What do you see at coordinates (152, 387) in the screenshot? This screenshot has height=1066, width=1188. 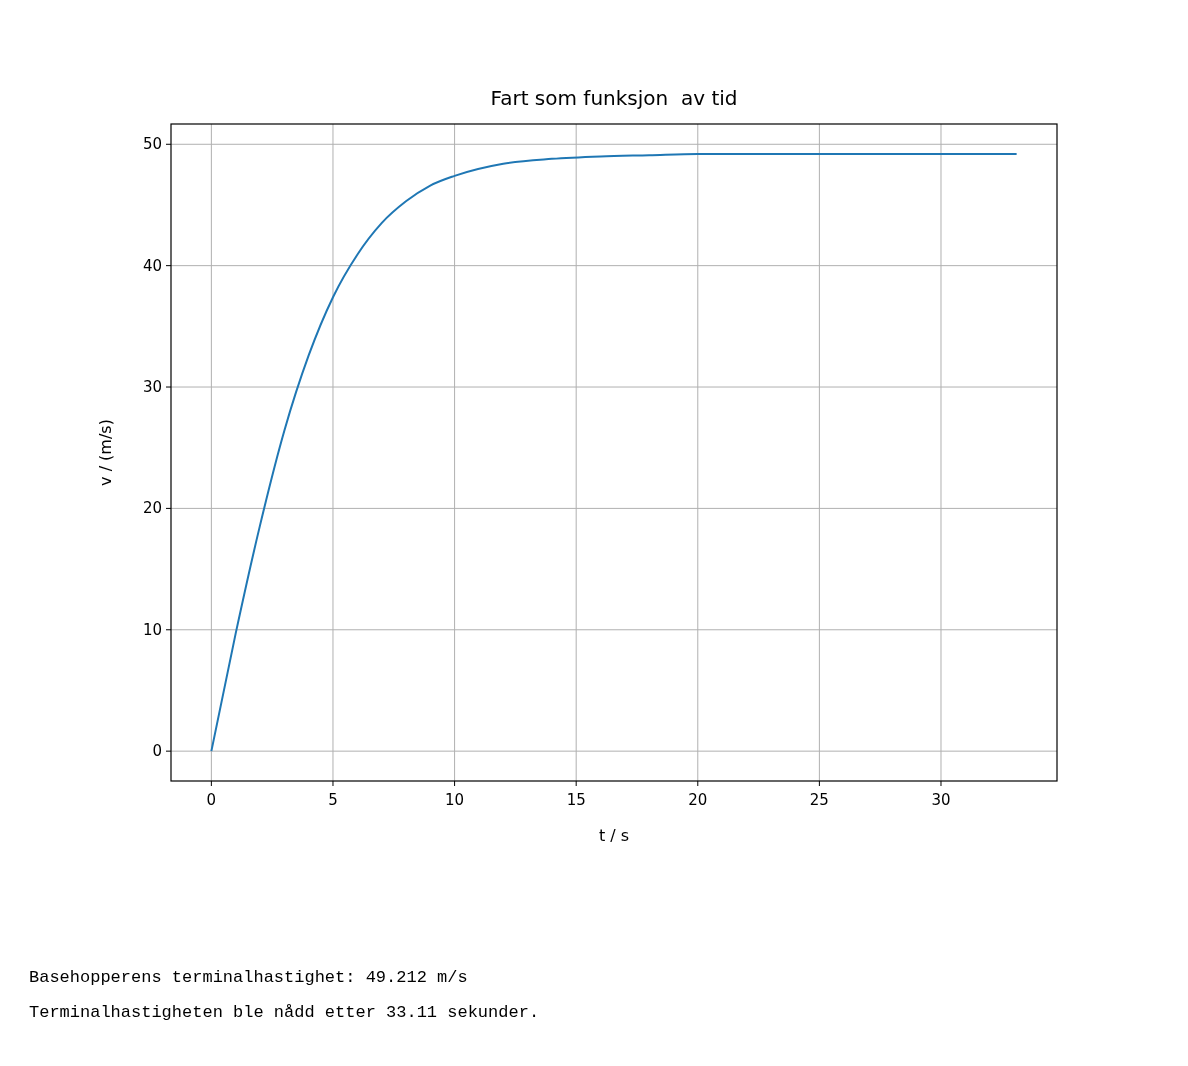 I see `y-tick-label: 30` at bounding box center [152, 387].